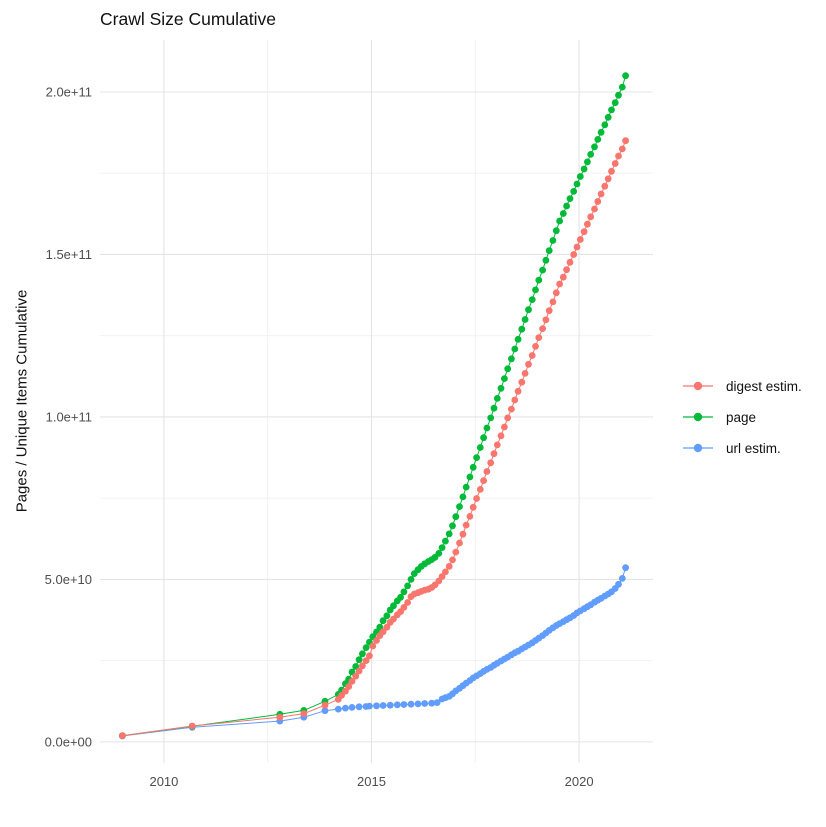 The image size is (826, 827). I want to click on legend-key-line-point-icon, so click(698, 417).